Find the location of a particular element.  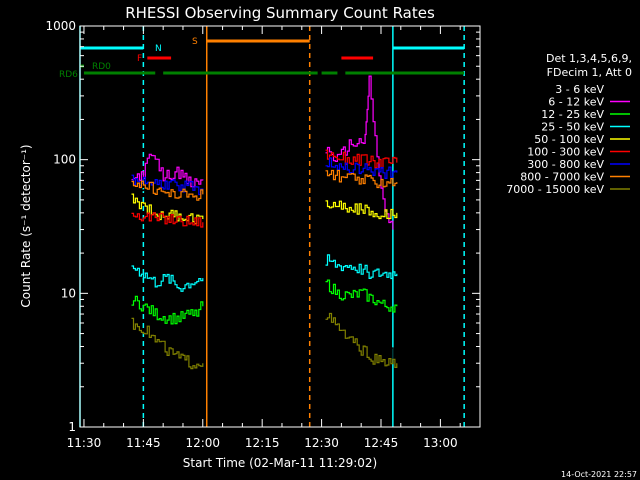

x-tick-label: 12:15 is located at coordinates (262, 443).